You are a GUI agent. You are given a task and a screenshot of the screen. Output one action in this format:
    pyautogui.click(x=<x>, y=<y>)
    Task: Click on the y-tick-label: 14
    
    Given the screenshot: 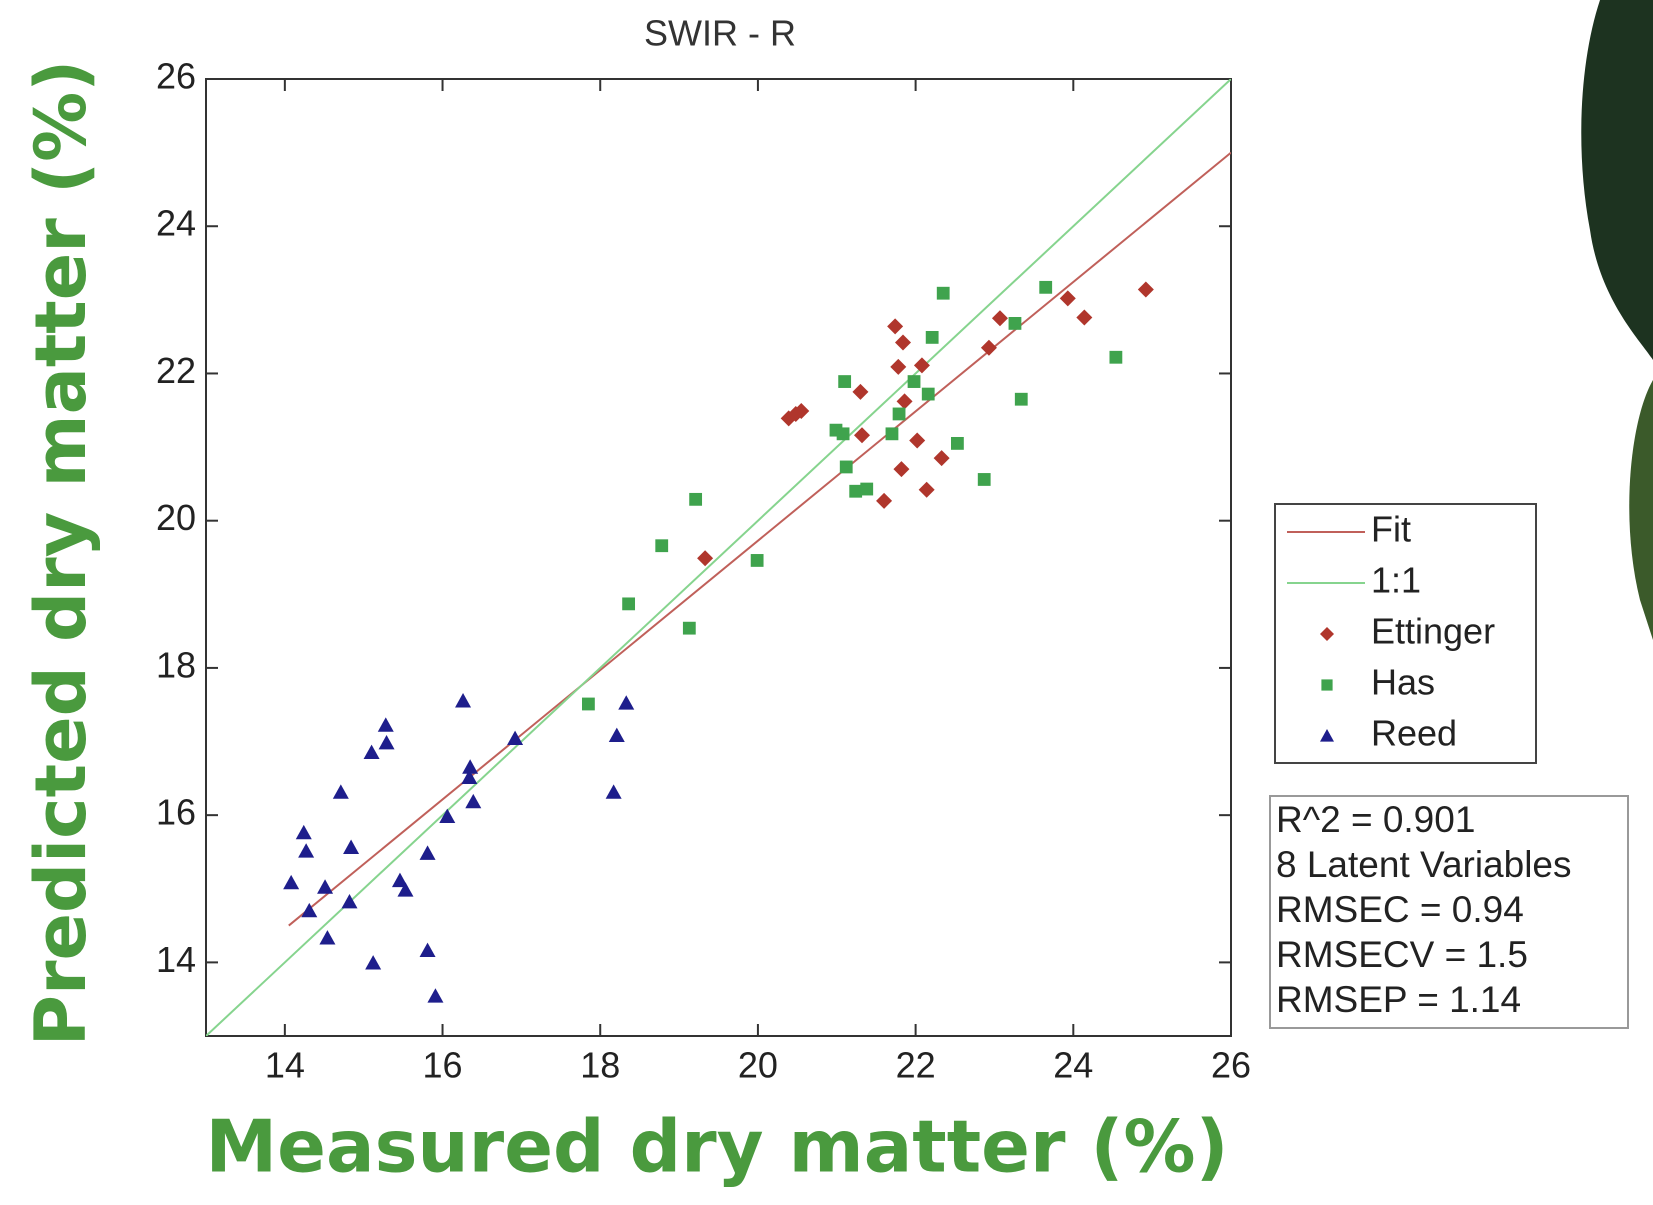 What is the action you would take?
    pyautogui.click(x=176, y=959)
    